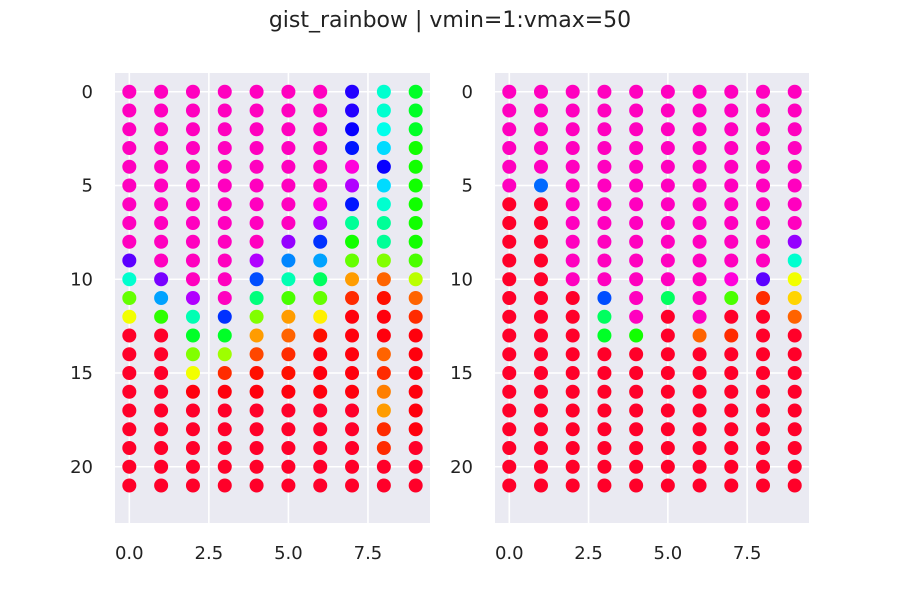 The image size is (900, 600). Describe the element at coordinates (81, 373) in the screenshot. I see `y-tick-label: 15` at that location.